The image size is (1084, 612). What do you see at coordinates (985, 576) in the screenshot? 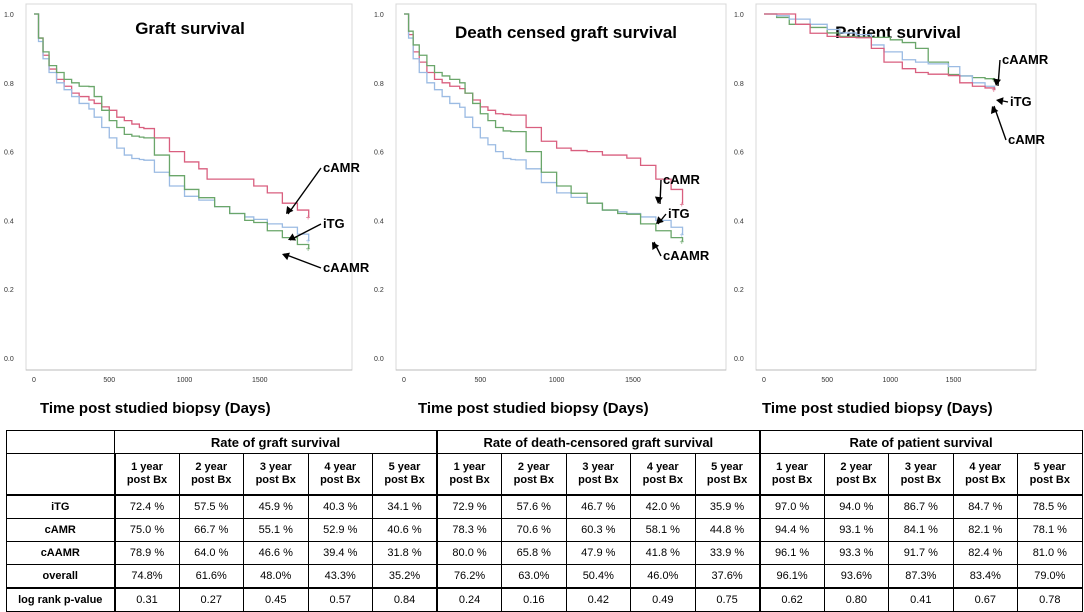
I see `table-cell: 83.4%` at bounding box center [985, 576].